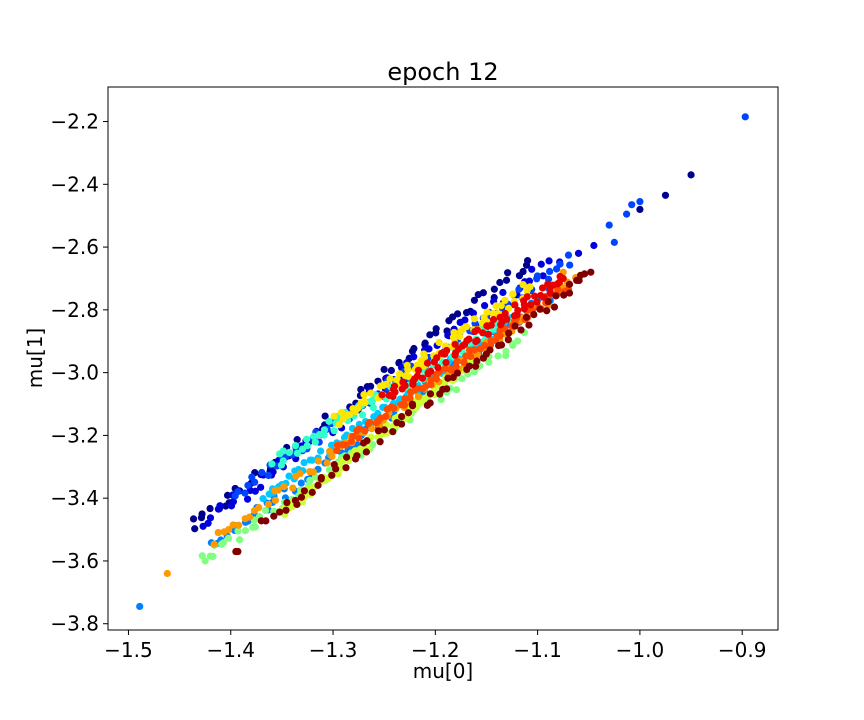  Describe the element at coordinates (230, 650) in the screenshot. I see `x-tick-label: −1.4` at that location.